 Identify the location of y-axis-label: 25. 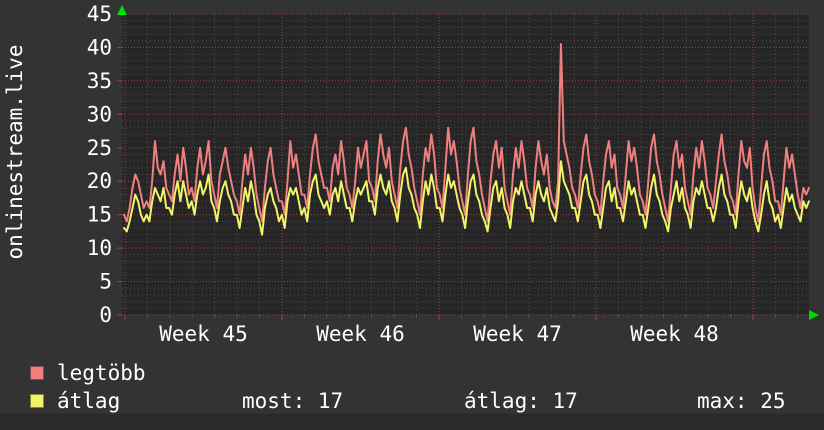
(99, 148).